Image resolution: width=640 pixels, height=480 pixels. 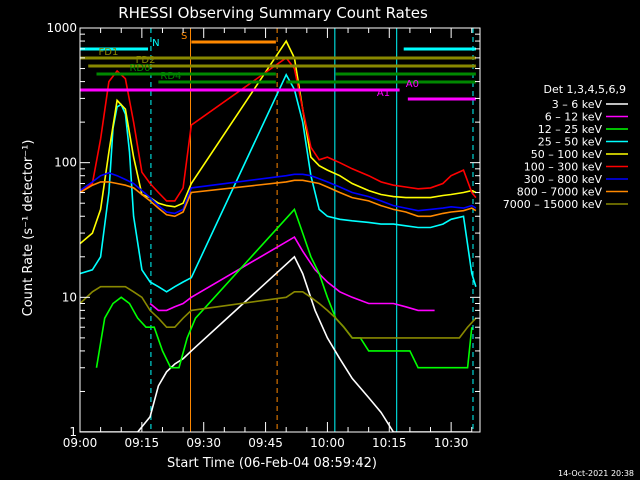 I want to click on legend-label: 300 – 800 keV, so click(x=563, y=179).